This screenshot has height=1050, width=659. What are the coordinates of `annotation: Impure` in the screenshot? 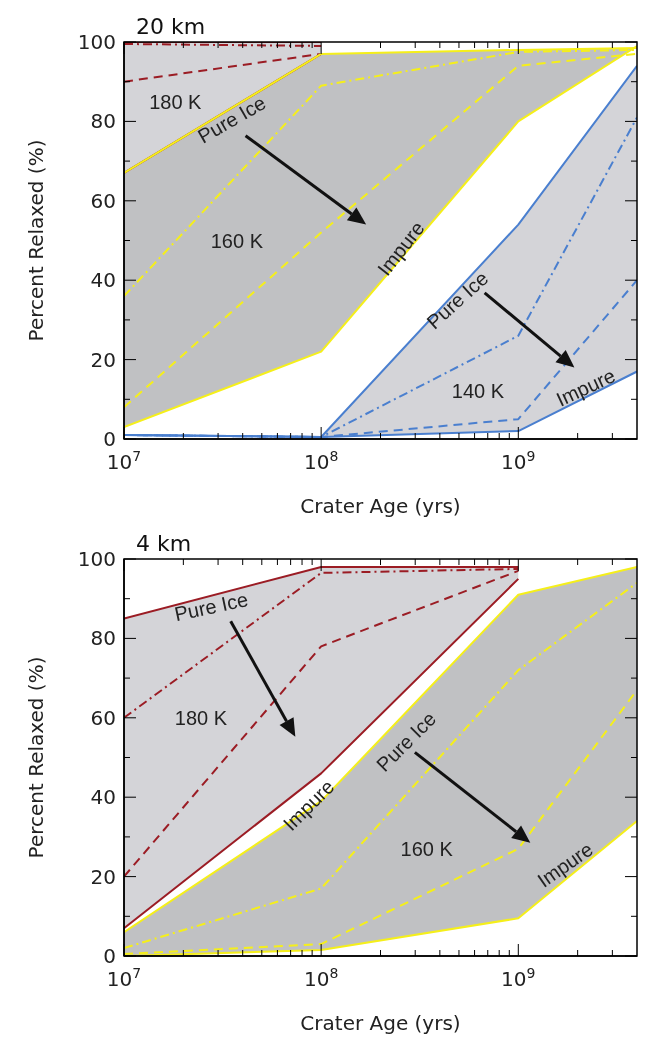 It's located at (585, 387).